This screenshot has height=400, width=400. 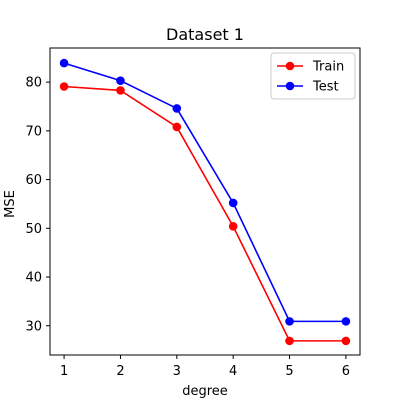 What do you see at coordinates (10, 204) in the screenshot?
I see `y-axis-label: MSE` at bounding box center [10, 204].